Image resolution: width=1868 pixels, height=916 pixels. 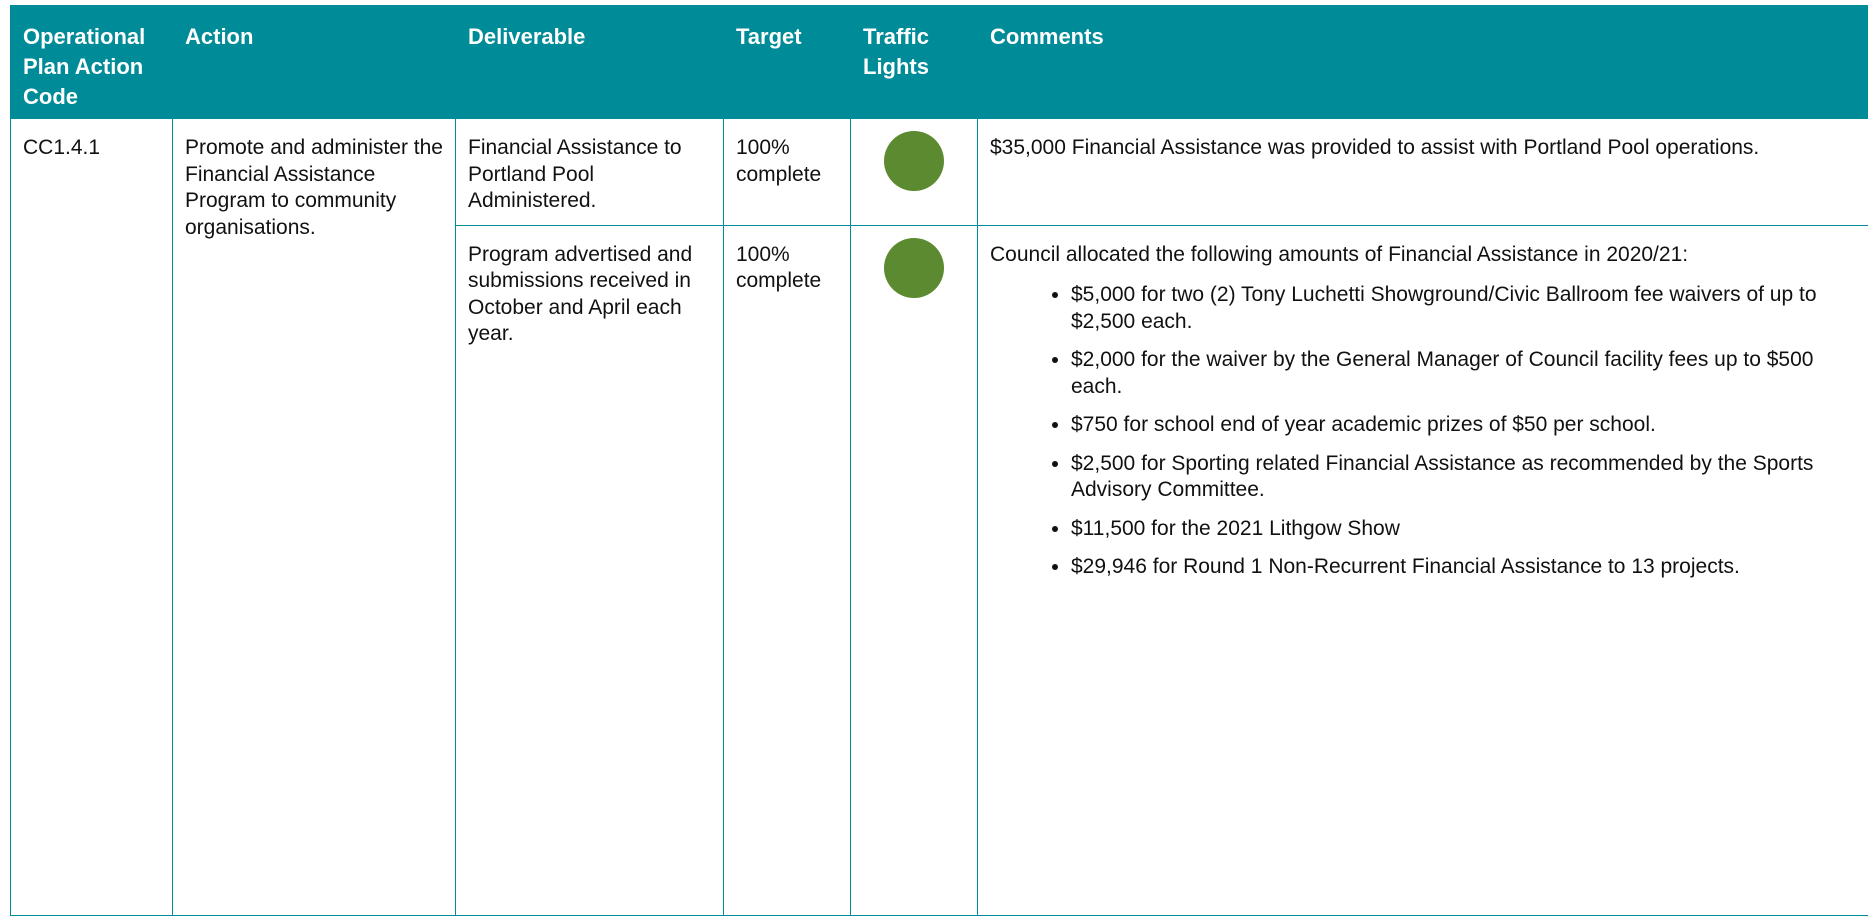 What do you see at coordinates (590, 62) in the screenshot?
I see `header-cell: Deliverable` at bounding box center [590, 62].